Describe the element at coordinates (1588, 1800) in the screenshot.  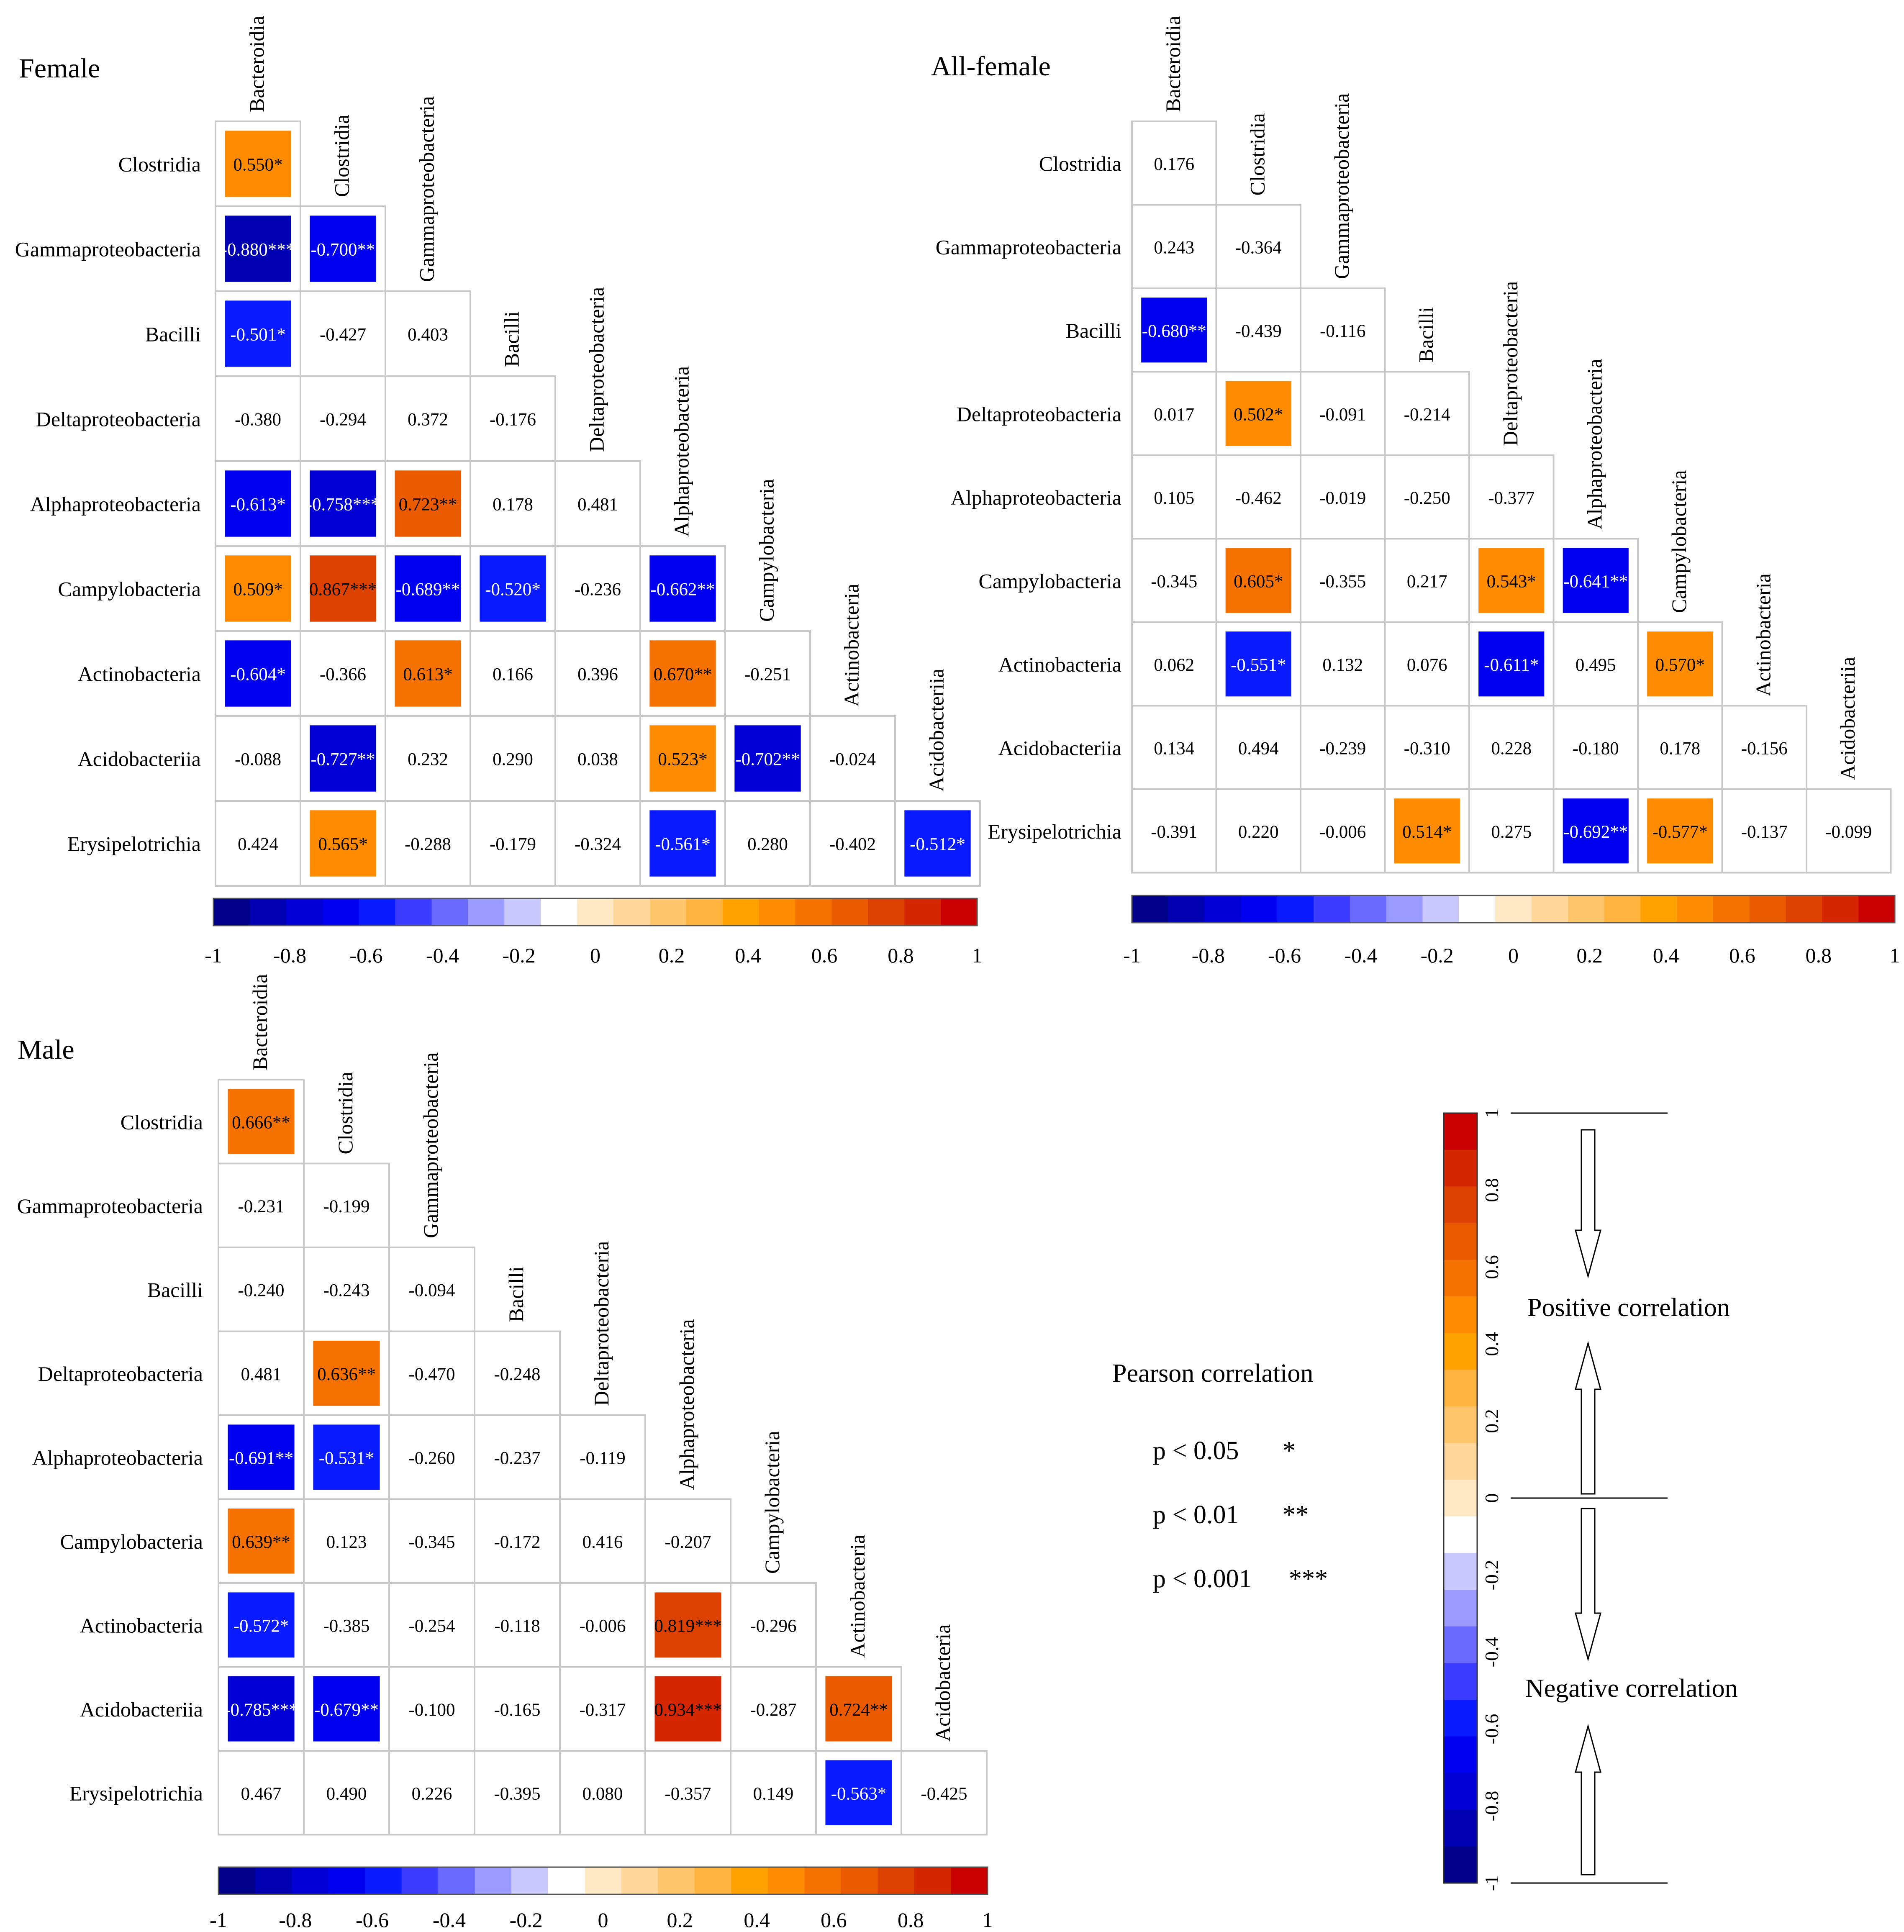
I see `arrow-up-icon` at that location.